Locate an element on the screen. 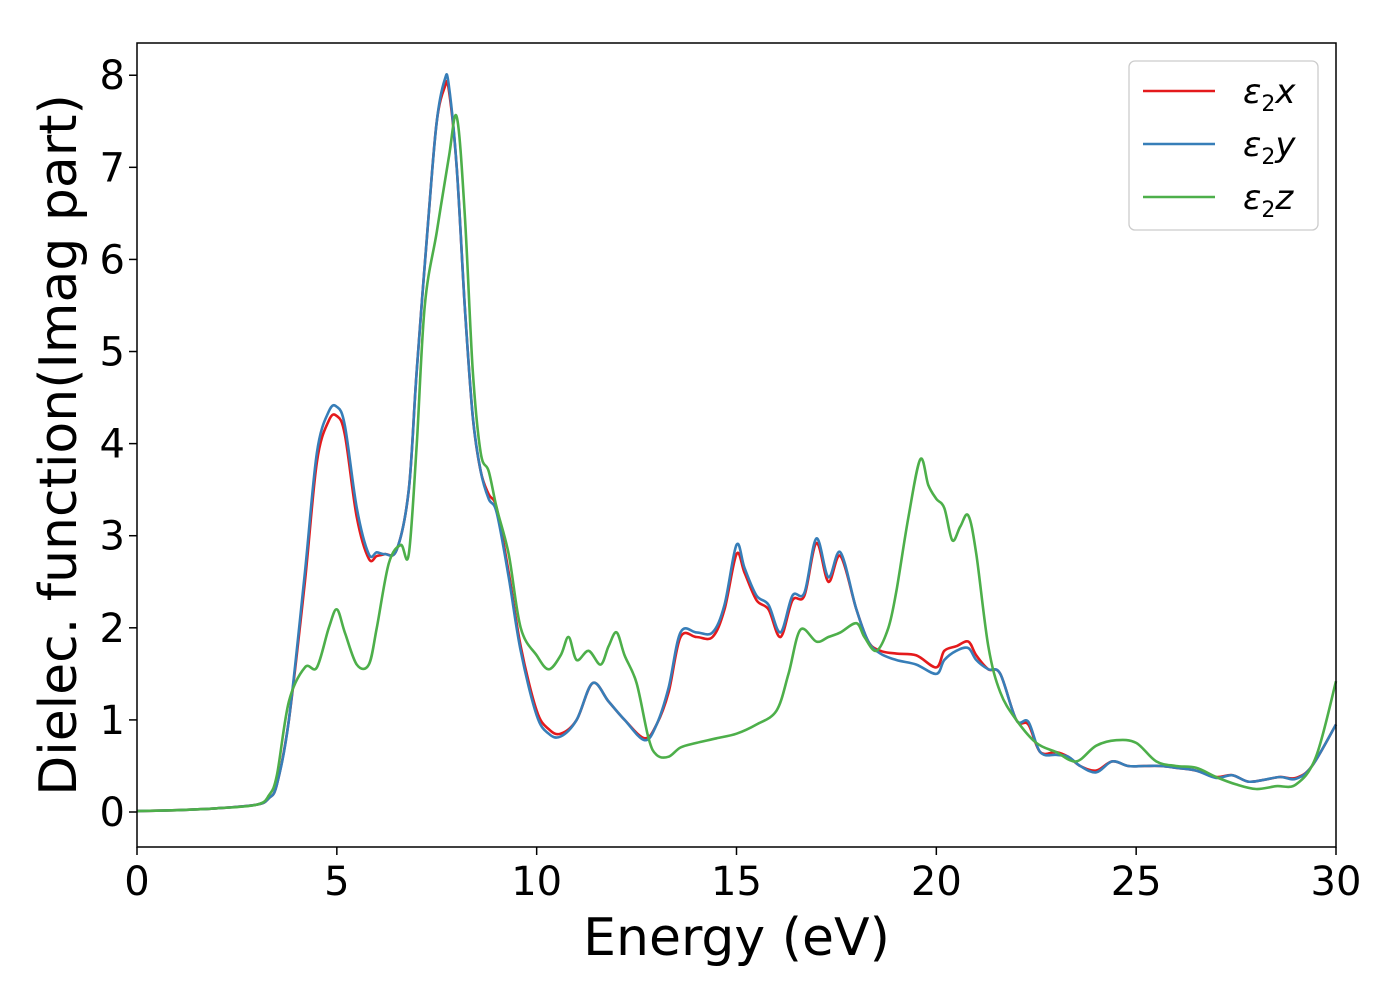 This screenshot has width=1400, height=1000. y-tick-label: 1 is located at coordinates (112, 721).